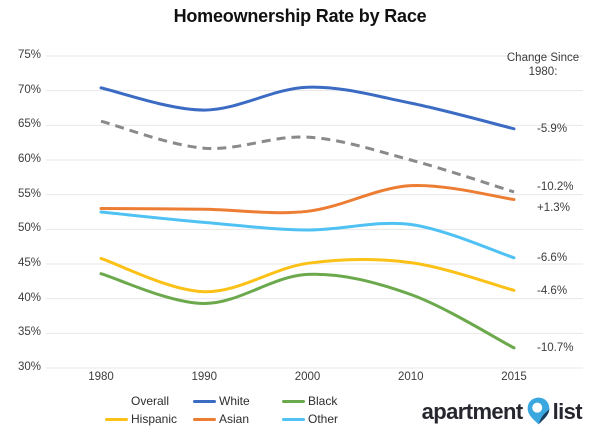 This screenshot has width=600, height=432. I want to click on change-annotation-white: -5.9%, so click(552, 128).